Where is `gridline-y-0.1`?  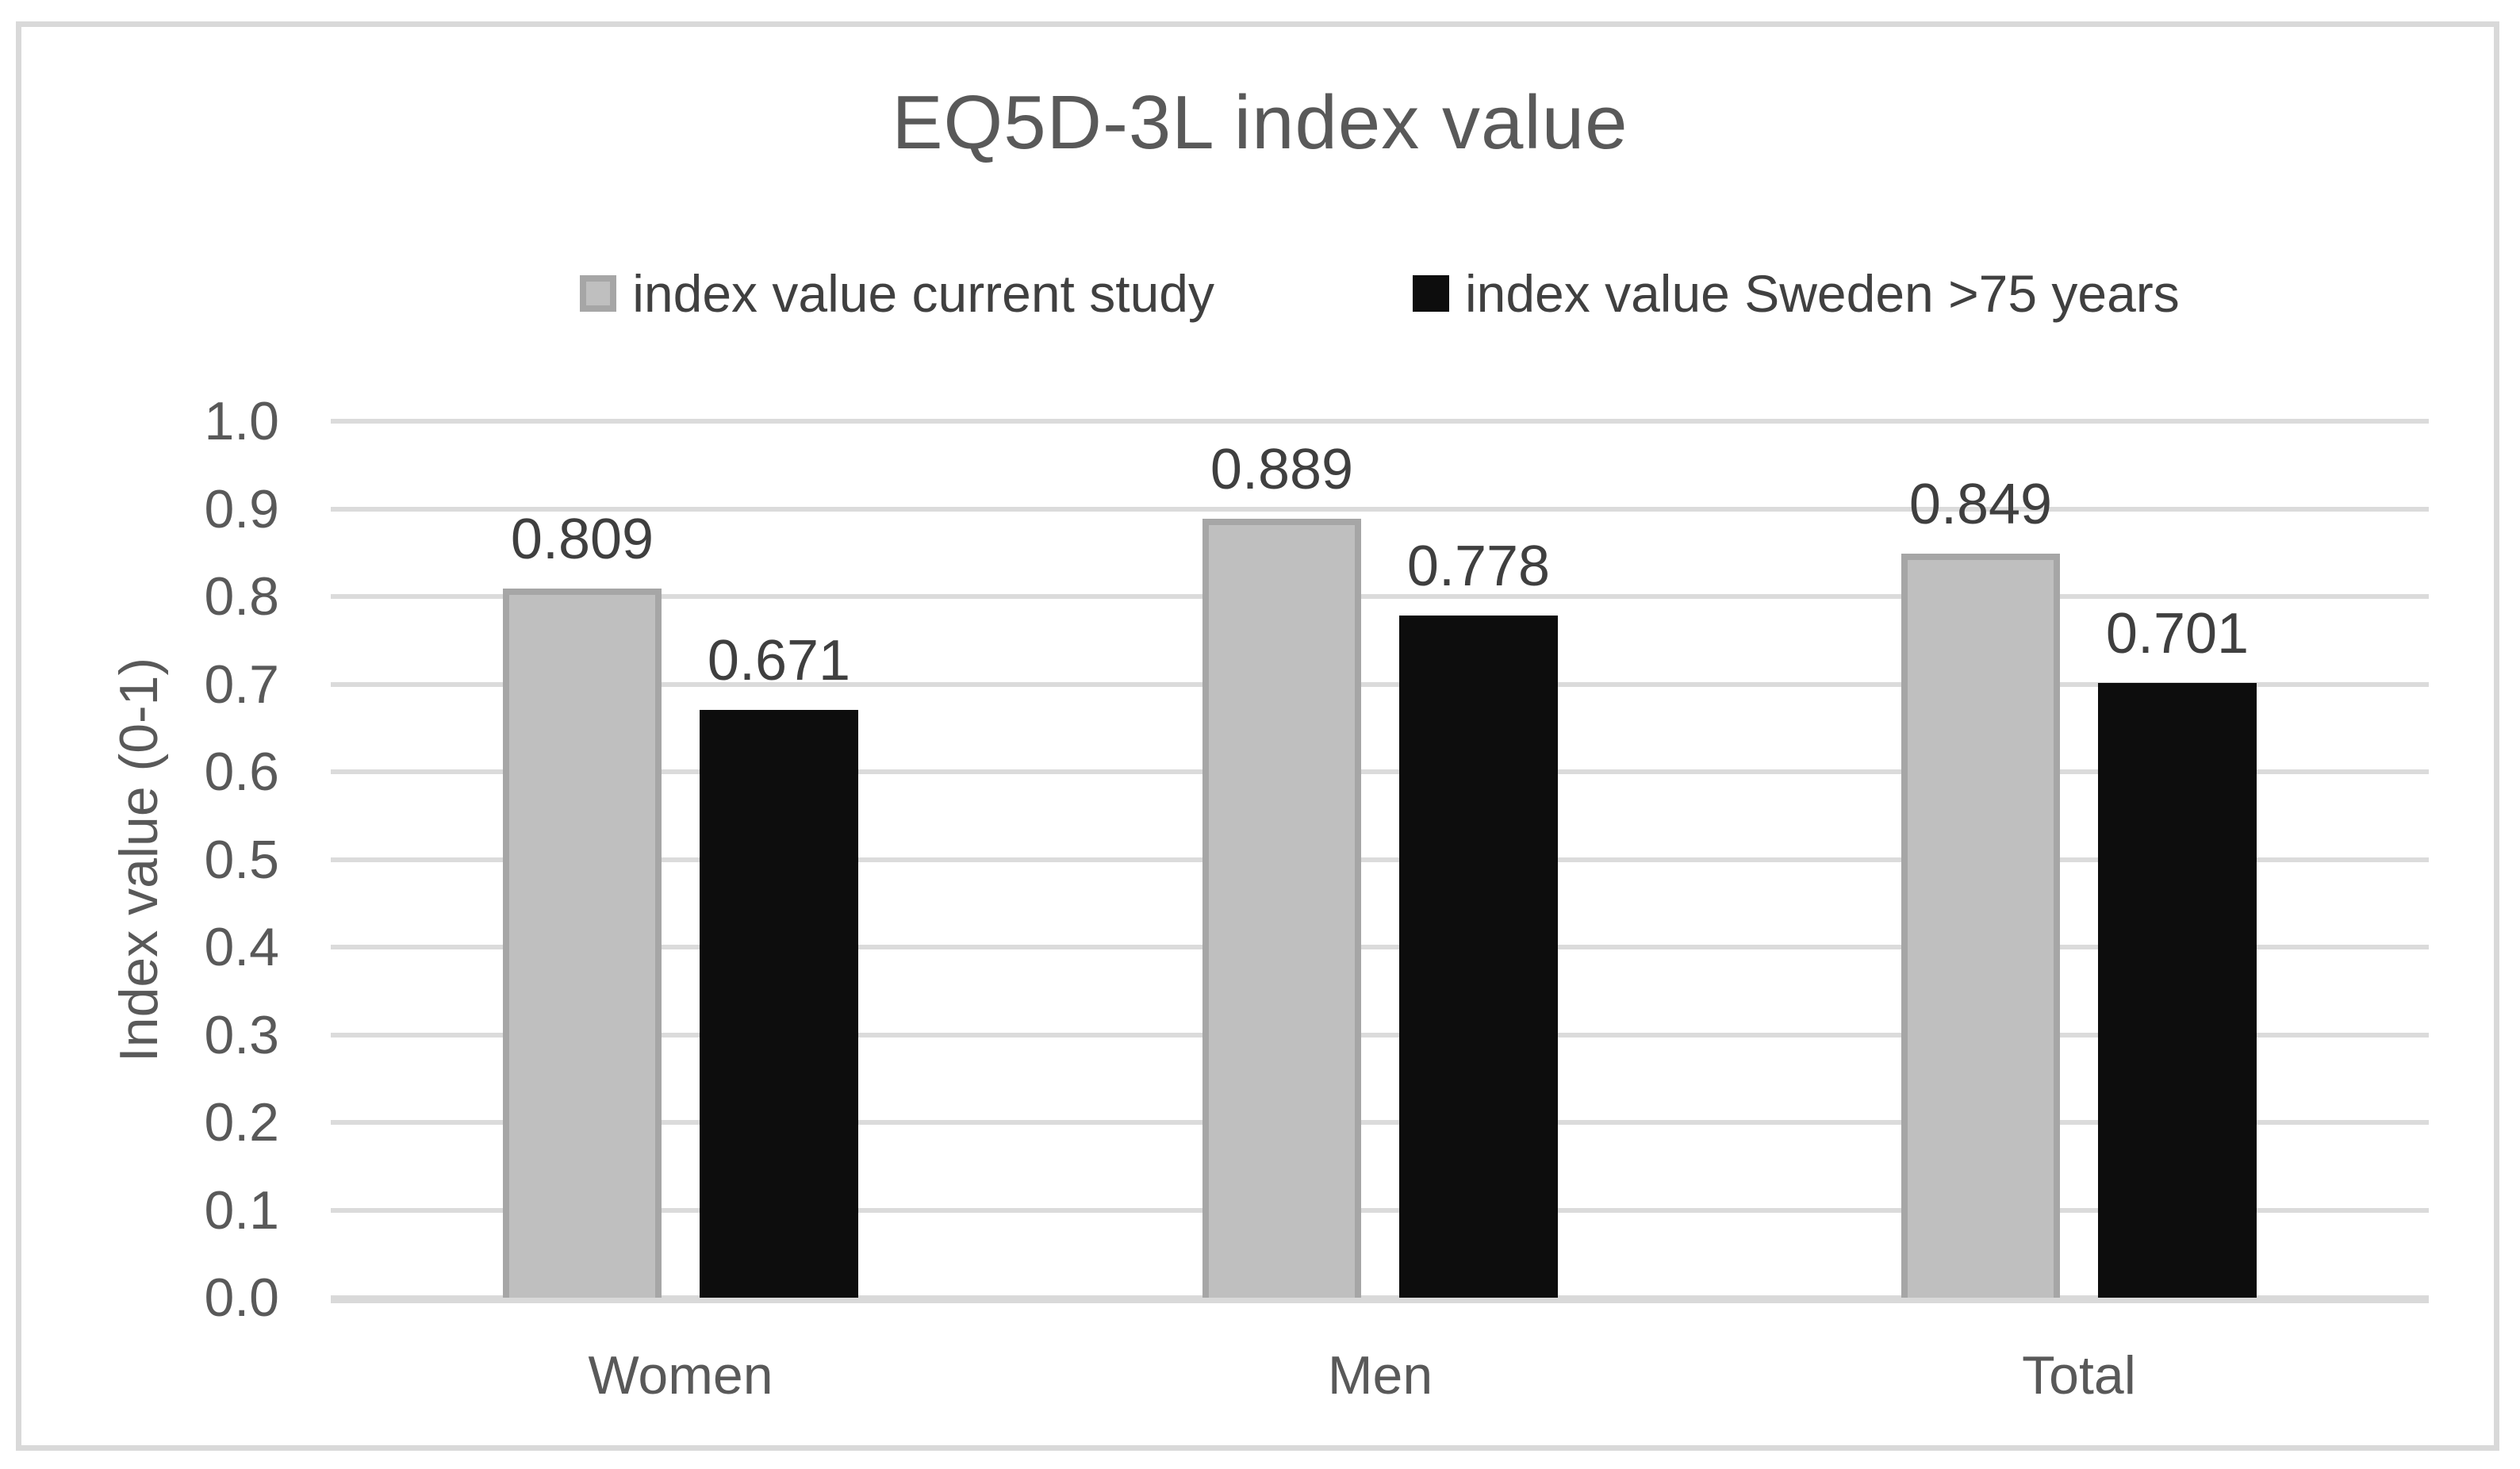
gridline-y-0.1 is located at coordinates (1380, 1210).